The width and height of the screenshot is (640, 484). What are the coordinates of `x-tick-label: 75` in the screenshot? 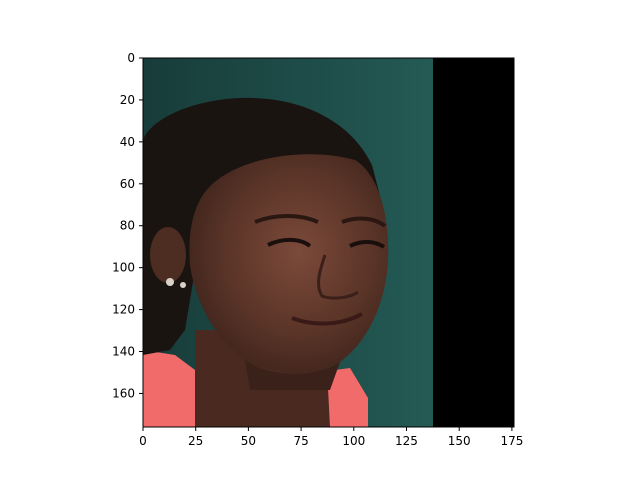 It's located at (300, 441).